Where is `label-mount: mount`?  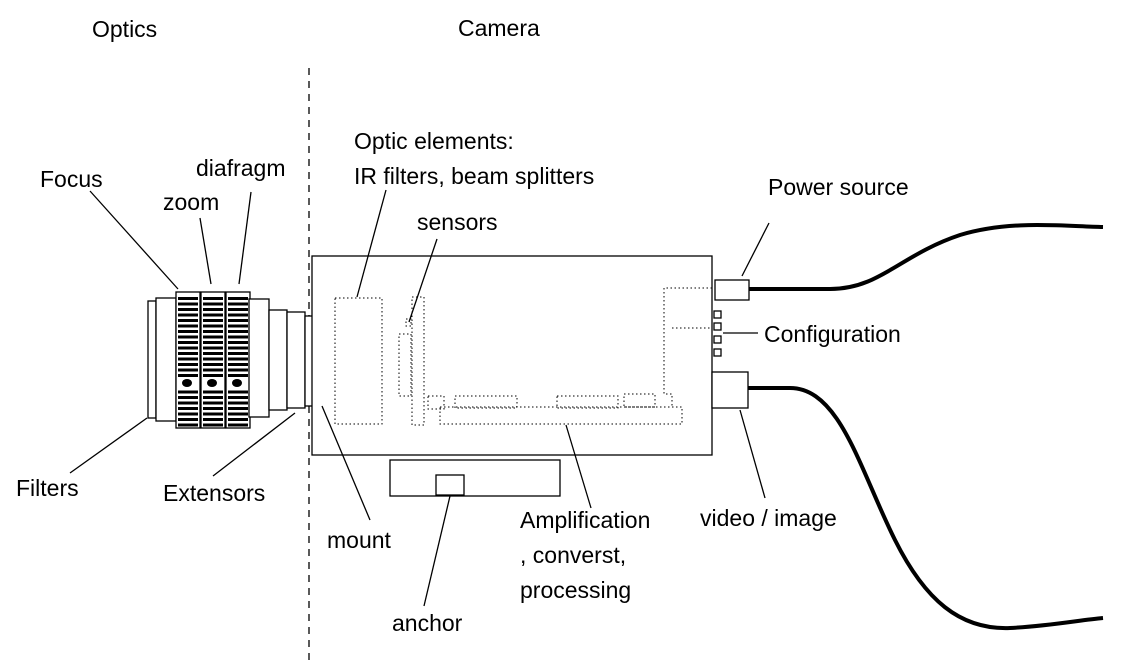 label-mount: mount is located at coordinates (359, 540).